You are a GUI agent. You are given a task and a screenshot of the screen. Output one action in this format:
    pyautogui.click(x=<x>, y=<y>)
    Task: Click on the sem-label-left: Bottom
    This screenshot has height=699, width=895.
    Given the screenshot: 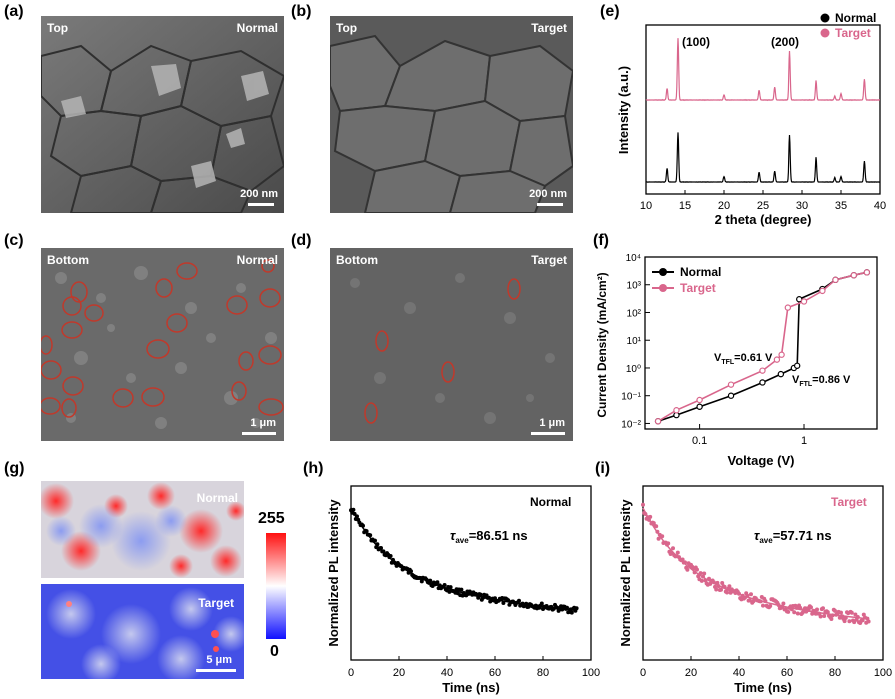 What is the action you would take?
    pyautogui.click(x=357, y=260)
    